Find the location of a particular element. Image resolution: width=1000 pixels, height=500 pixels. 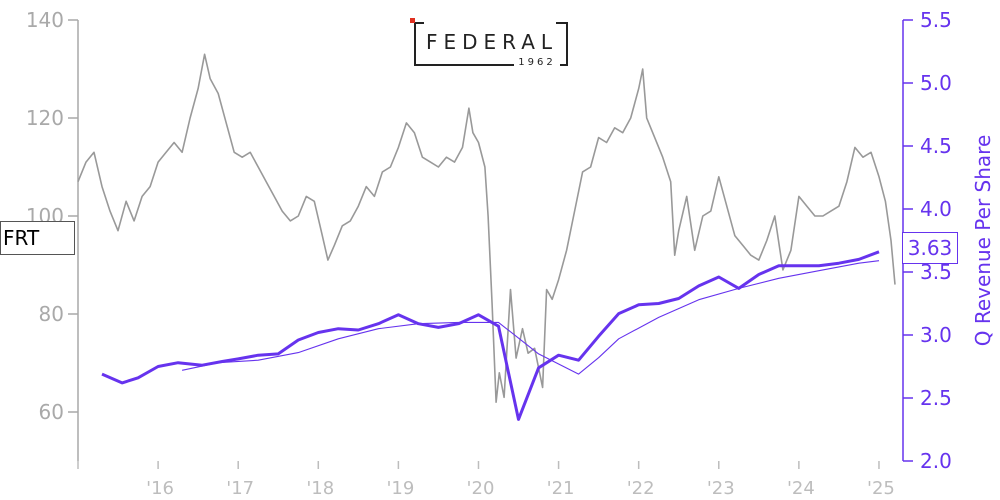

right-tick-label: 3.0 is located at coordinates (936, 335).